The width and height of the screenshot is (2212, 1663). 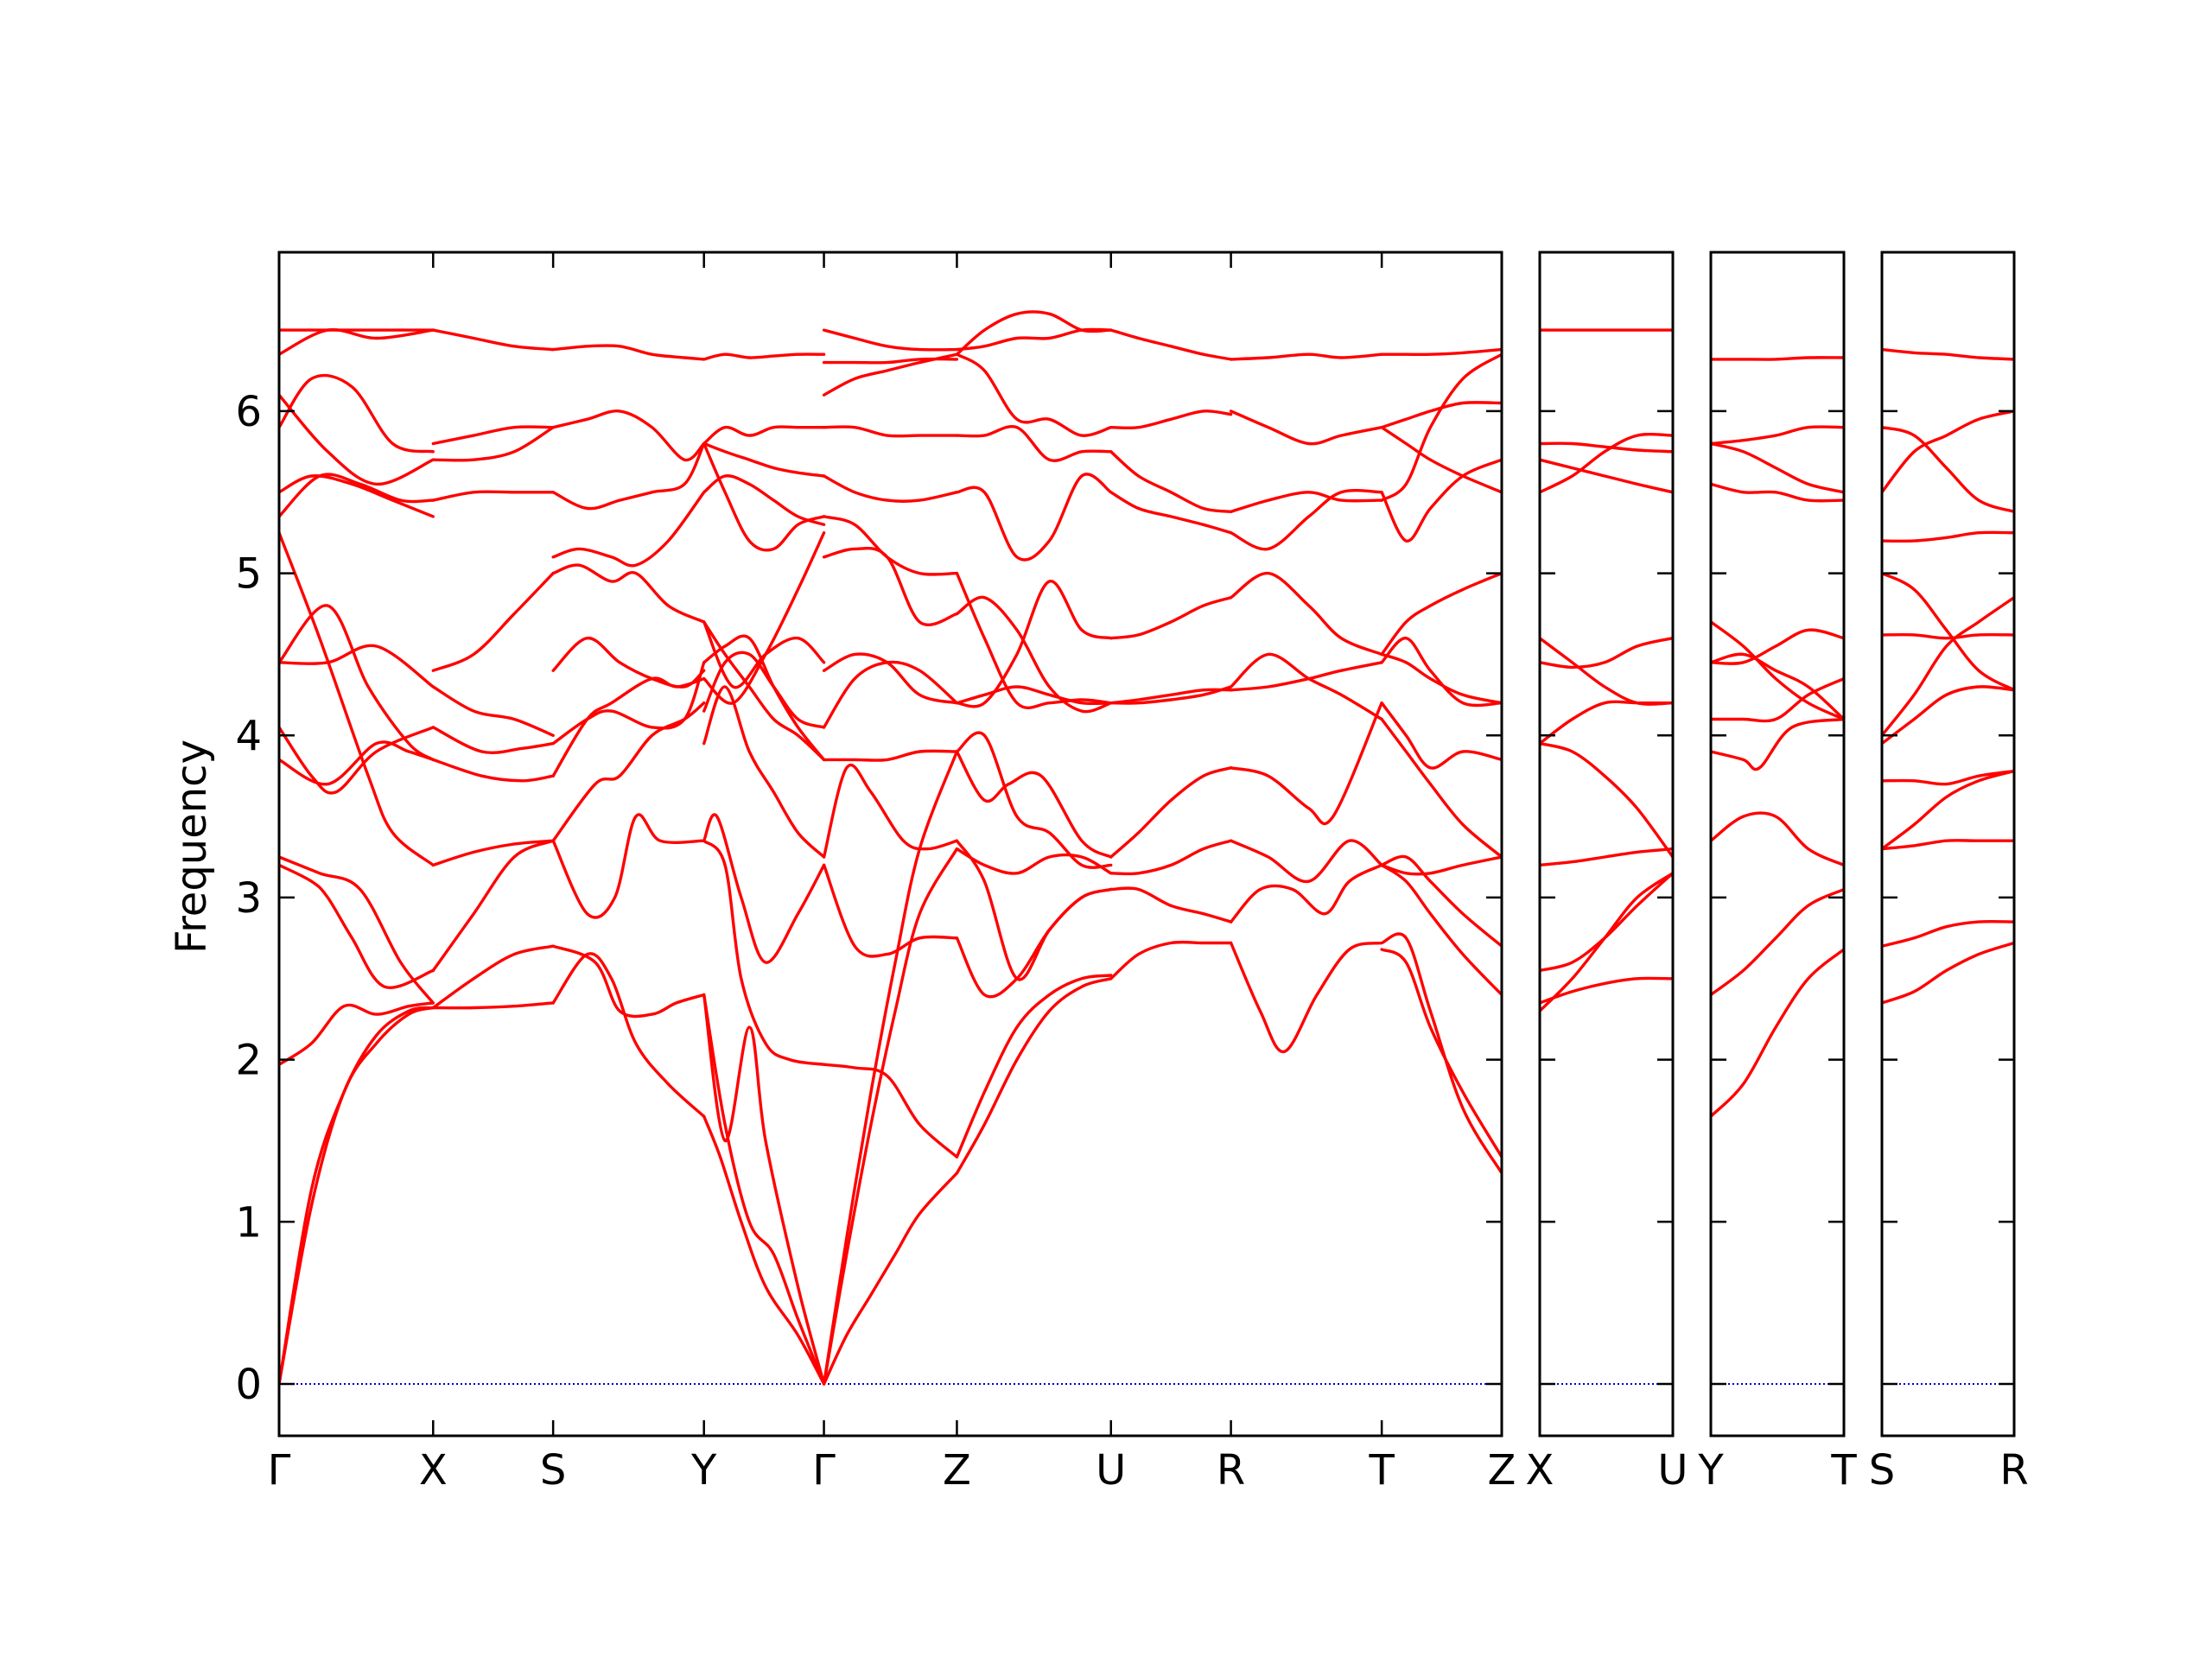 I want to click on y-axis-title: Frequency, so click(x=192, y=847).